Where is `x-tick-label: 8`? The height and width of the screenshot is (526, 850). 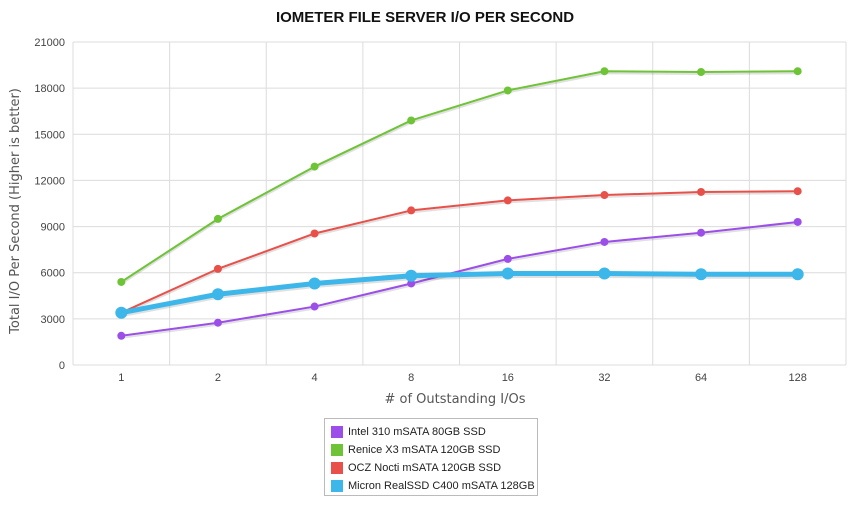 x-tick-label: 8 is located at coordinates (411, 378).